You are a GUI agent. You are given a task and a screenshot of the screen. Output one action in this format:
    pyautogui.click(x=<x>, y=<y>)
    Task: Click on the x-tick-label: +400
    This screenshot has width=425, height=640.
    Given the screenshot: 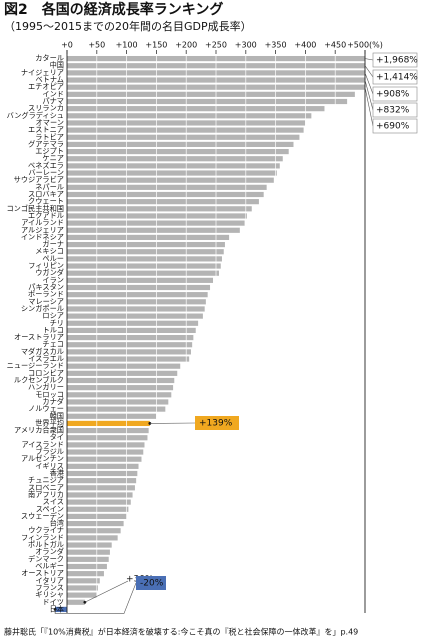 What is the action you would take?
    pyautogui.click(x=305, y=45)
    